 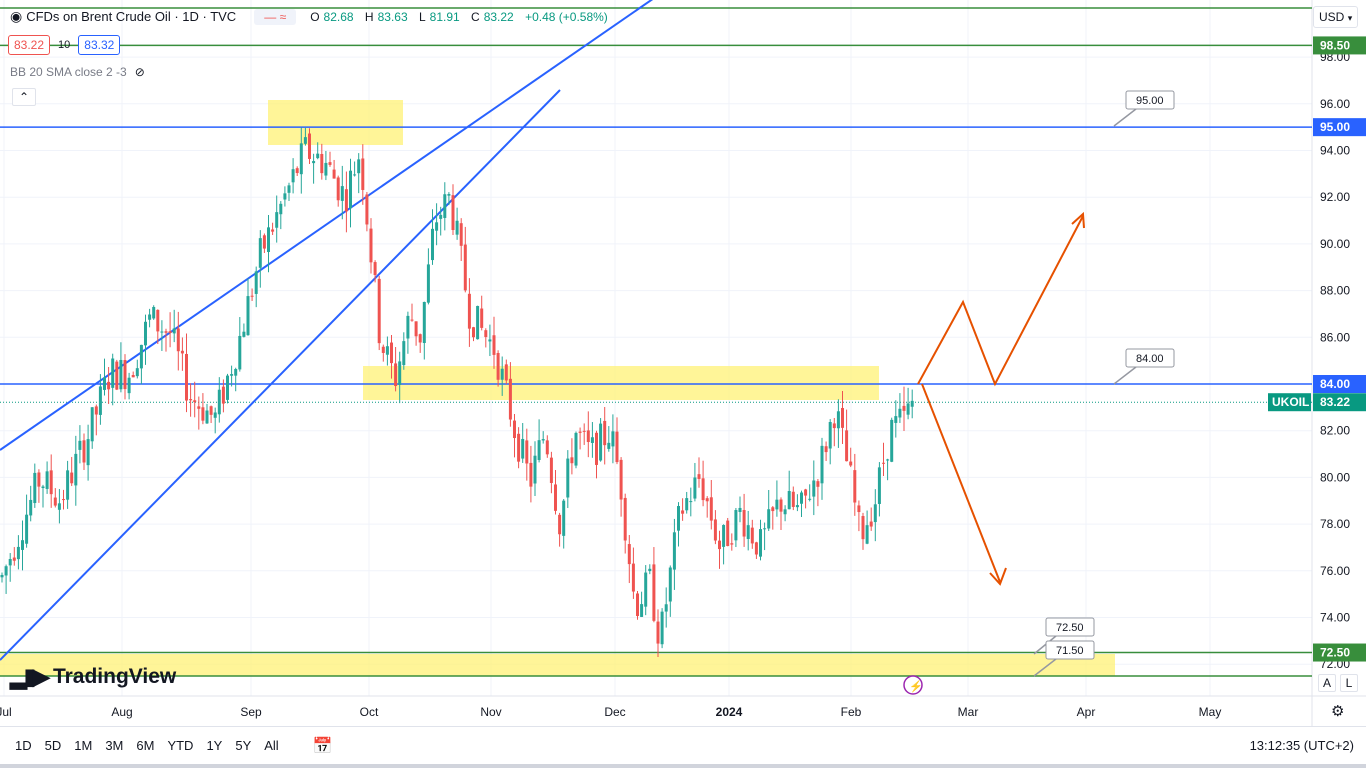 What do you see at coordinates (131, 16) in the screenshot?
I see `symbol-title: CFDs on Brent Crude Oil · 1D · TVC` at bounding box center [131, 16].